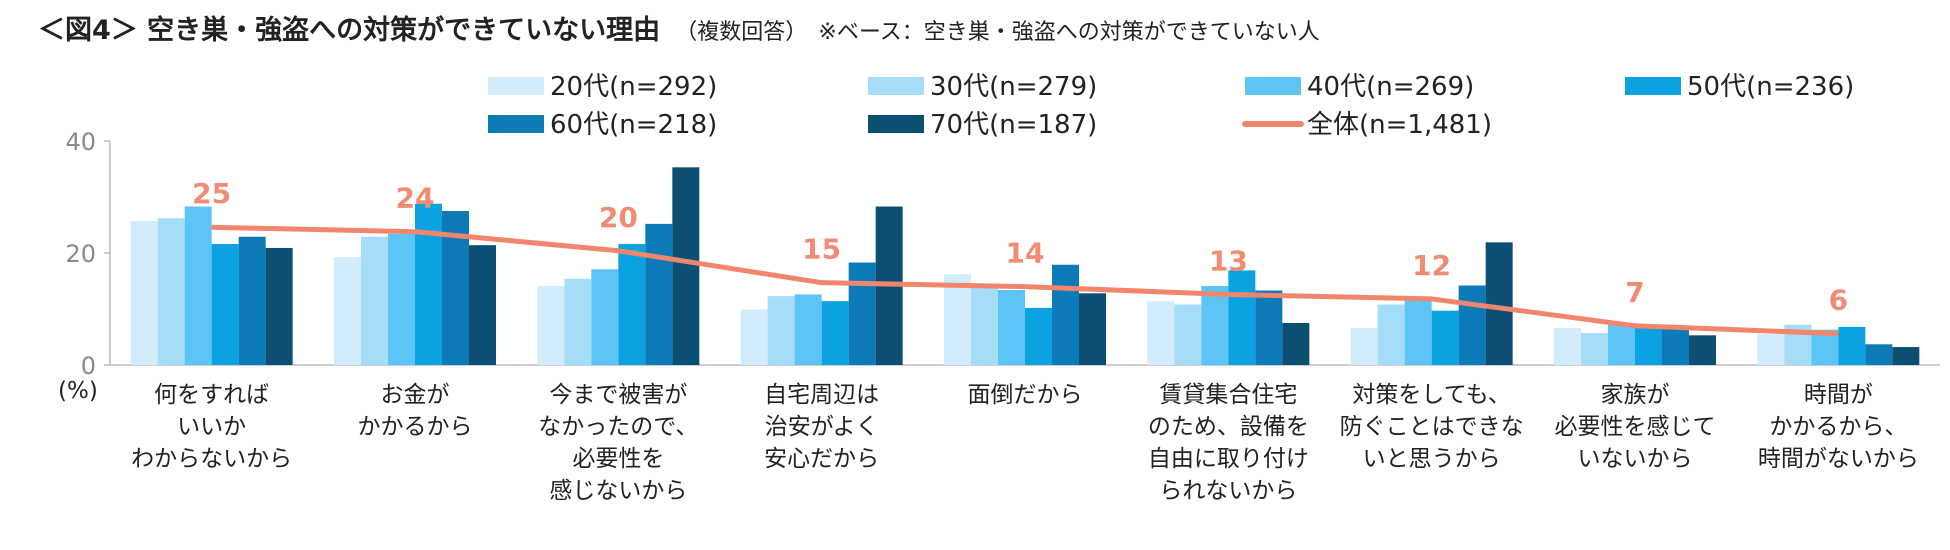 The width and height of the screenshot is (1950, 550). I want to click on data-label-total: 14, so click(1025, 253).